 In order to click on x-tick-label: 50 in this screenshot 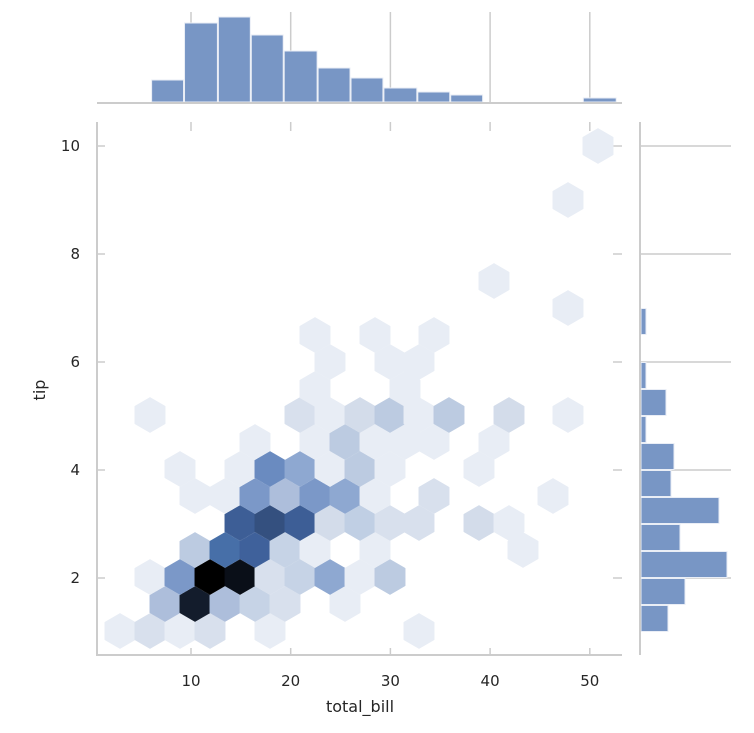, I will do `click(589, 681)`.